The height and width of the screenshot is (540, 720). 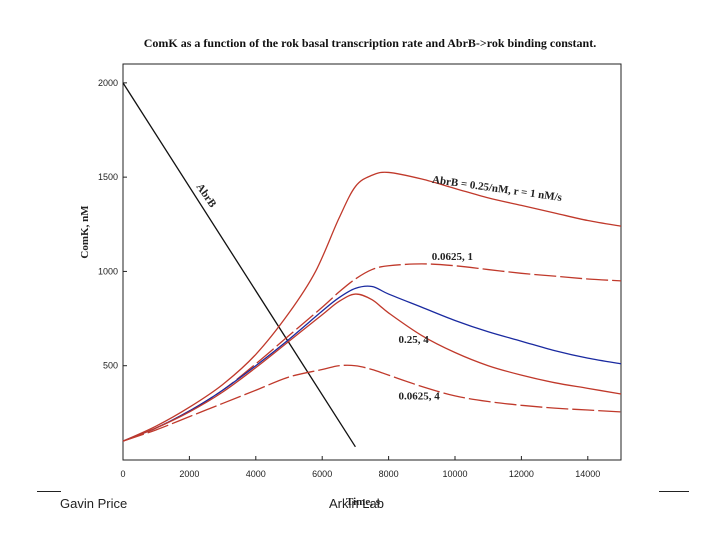 What do you see at coordinates (587, 474) in the screenshot?
I see `x-tick-label: 14000` at bounding box center [587, 474].